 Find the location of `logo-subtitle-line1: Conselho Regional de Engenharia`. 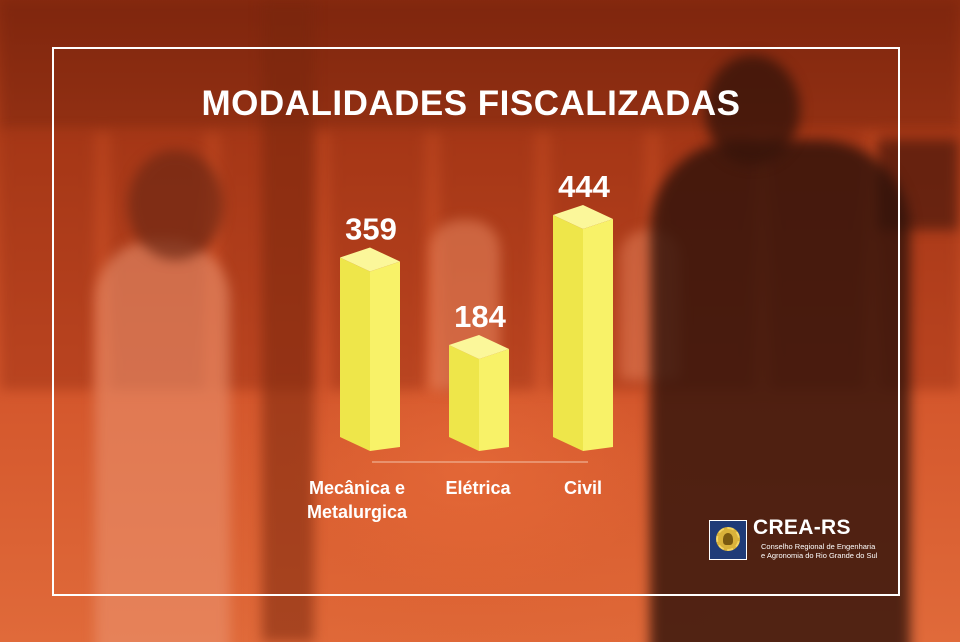

logo-subtitle-line1: Conselho Regional de Engenharia is located at coordinates (818, 546).